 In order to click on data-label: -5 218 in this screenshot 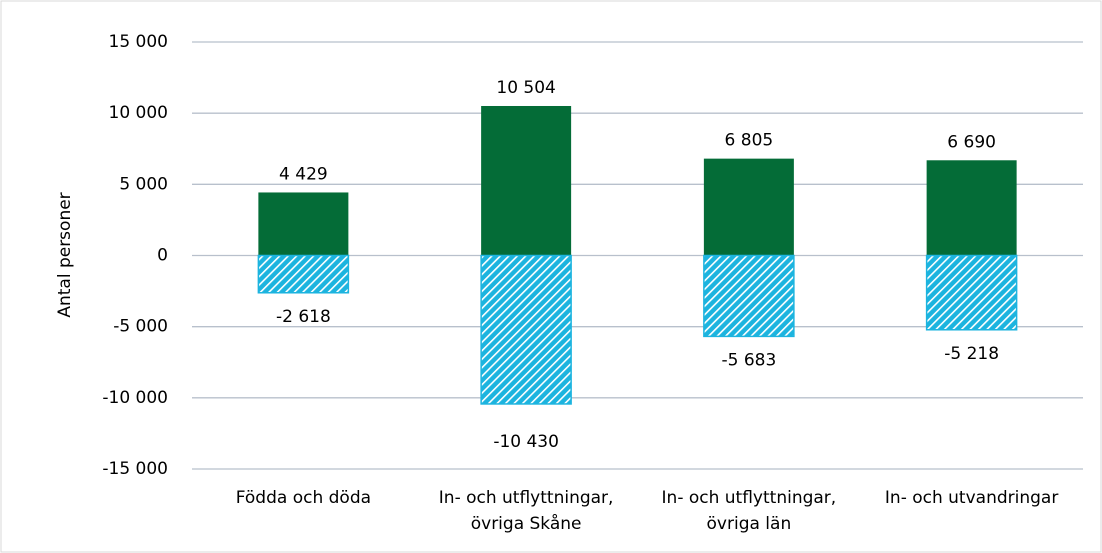, I will do `click(971, 354)`.